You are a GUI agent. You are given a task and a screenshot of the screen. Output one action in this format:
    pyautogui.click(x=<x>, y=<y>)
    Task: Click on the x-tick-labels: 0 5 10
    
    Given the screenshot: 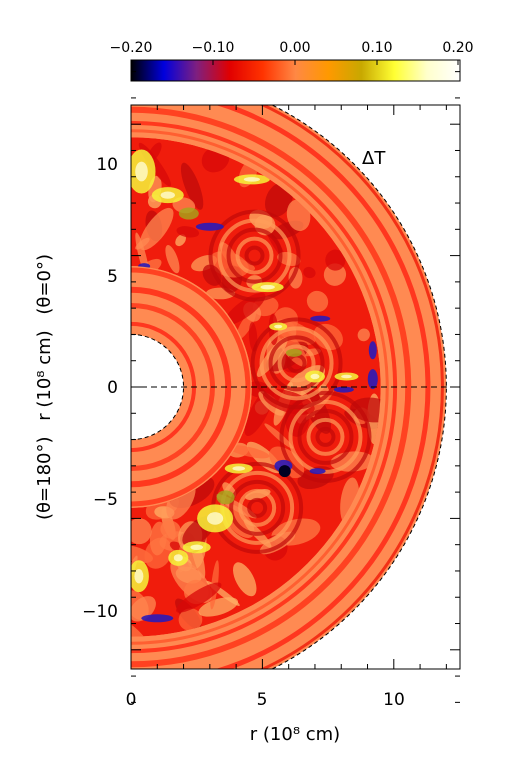 What is the action you would take?
    pyautogui.click(x=265, y=700)
    